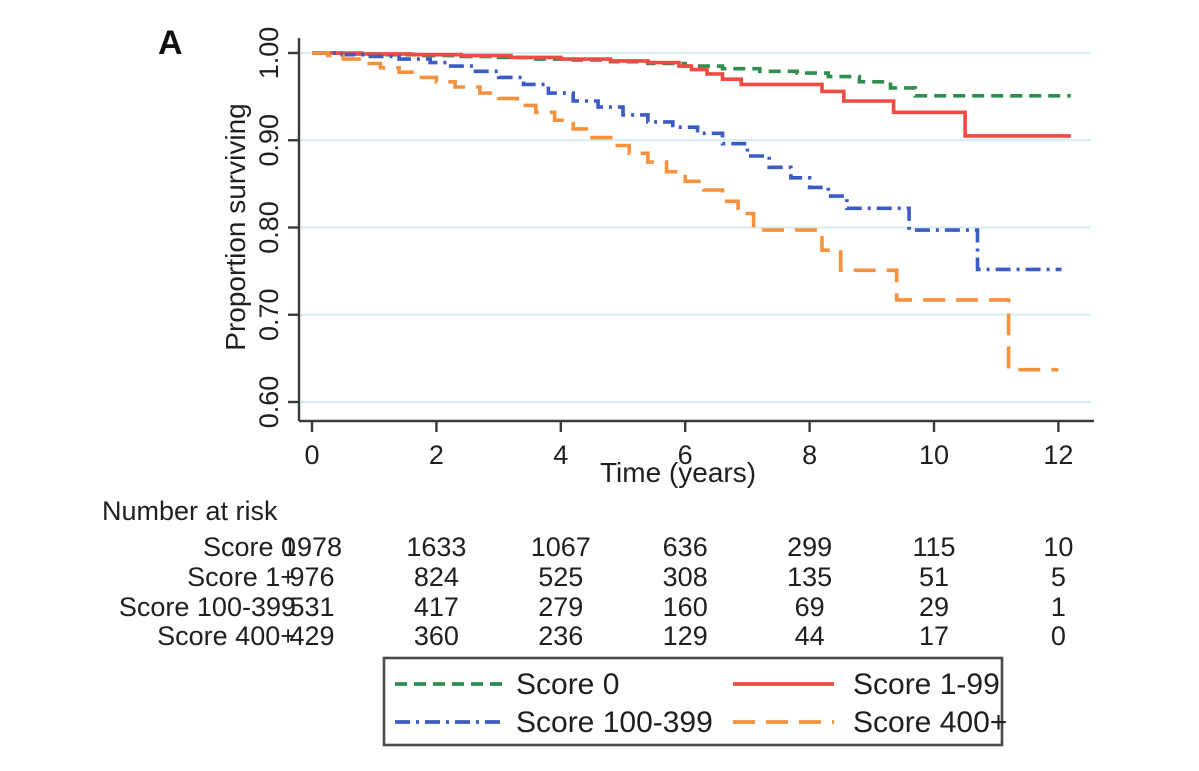  I want to click on x-tick-label: 2, so click(436, 455).